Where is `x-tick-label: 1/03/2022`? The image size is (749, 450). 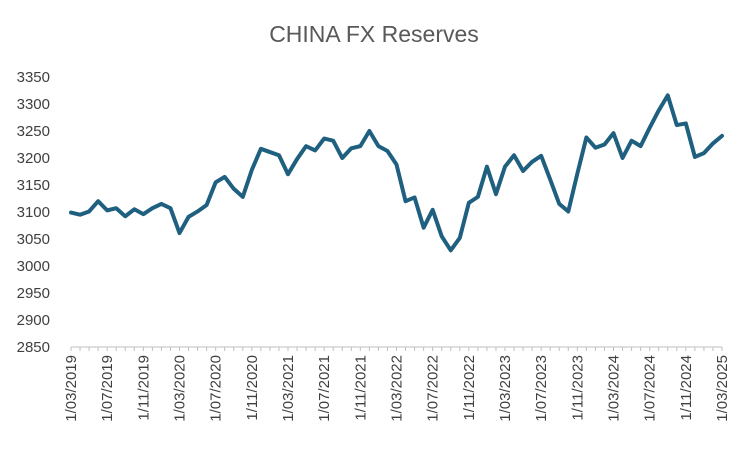
x-tick-label: 1/03/2022 is located at coordinates (397, 388).